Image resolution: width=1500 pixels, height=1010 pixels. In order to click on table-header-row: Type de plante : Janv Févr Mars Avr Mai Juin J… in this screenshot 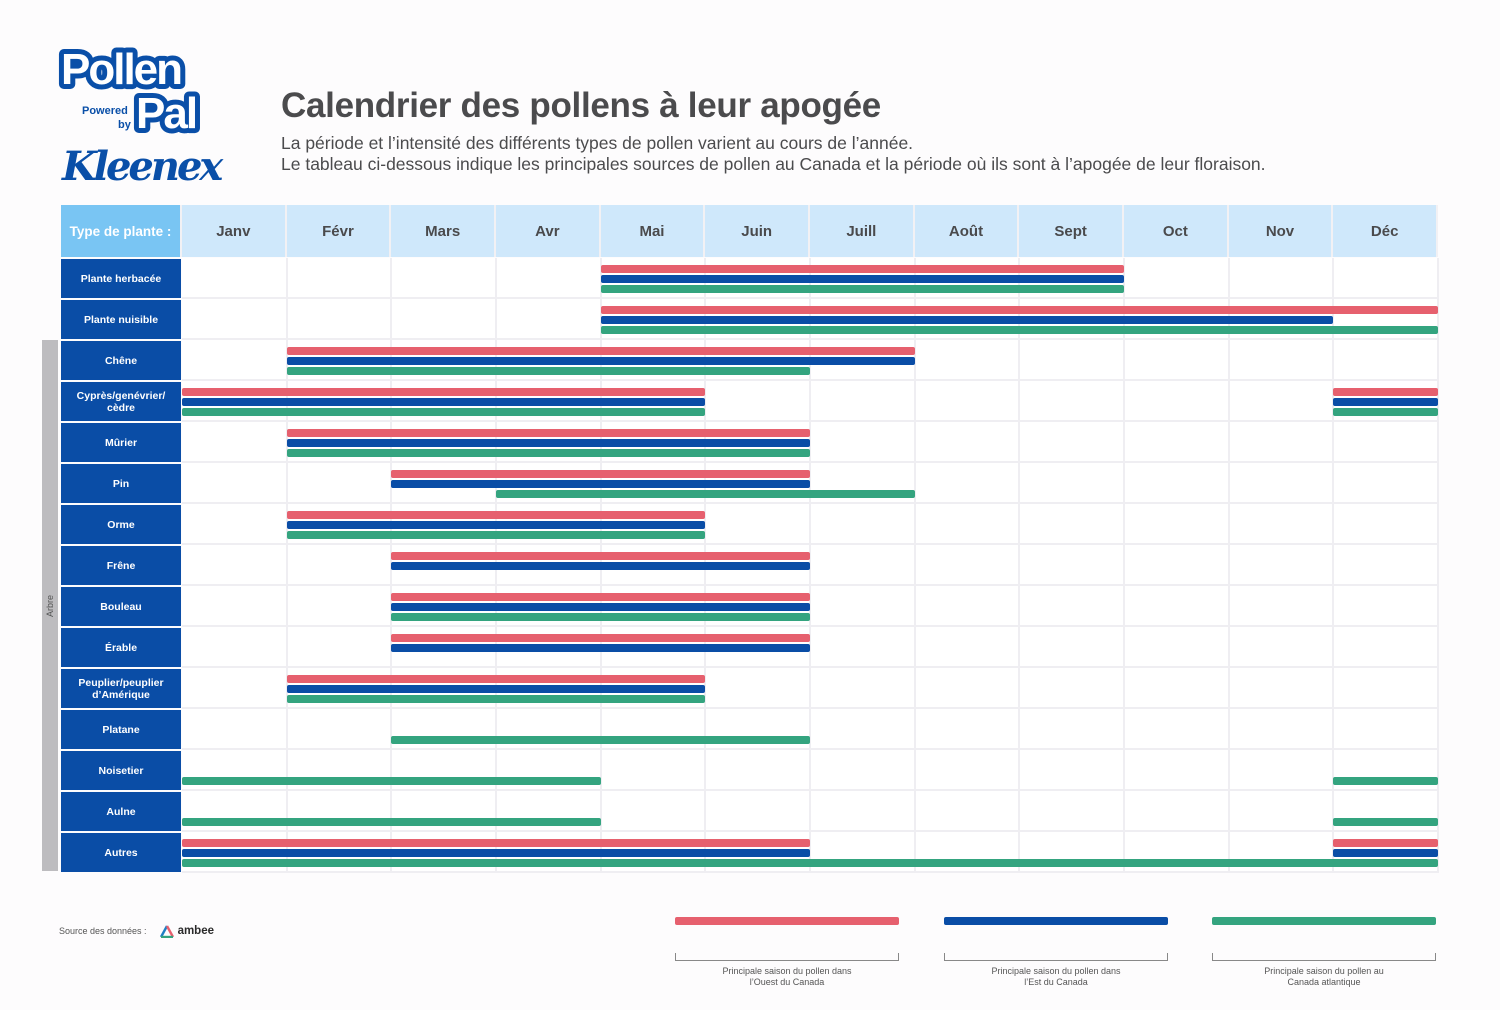, I will do `click(749, 231)`.